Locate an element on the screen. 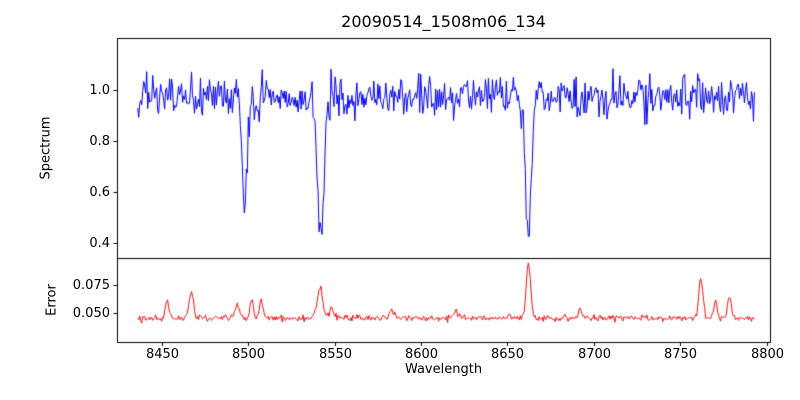 This screenshot has width=800, height=400. y-axis-label-spectrum: Spectrum is located at coordinates (46, 148).